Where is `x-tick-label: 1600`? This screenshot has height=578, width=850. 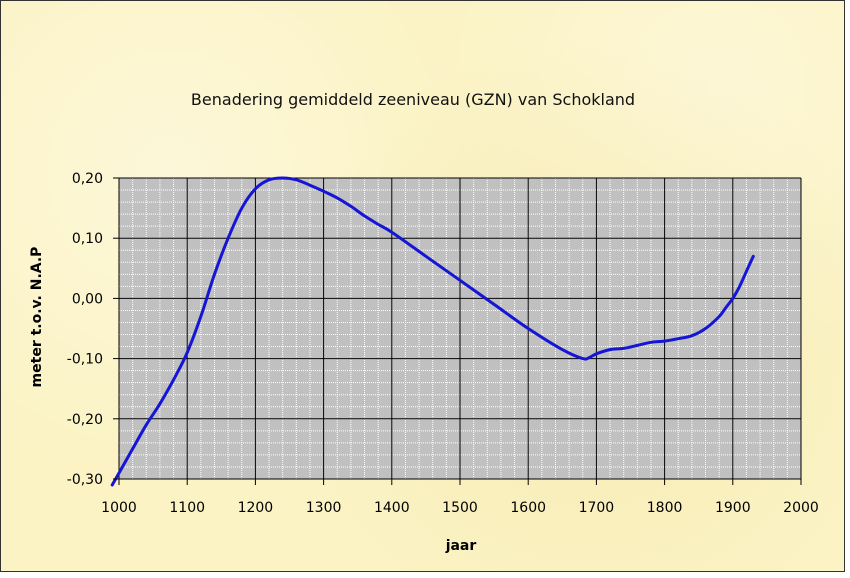
x-tick-label: 1600 is located at coordinates (528, 508).